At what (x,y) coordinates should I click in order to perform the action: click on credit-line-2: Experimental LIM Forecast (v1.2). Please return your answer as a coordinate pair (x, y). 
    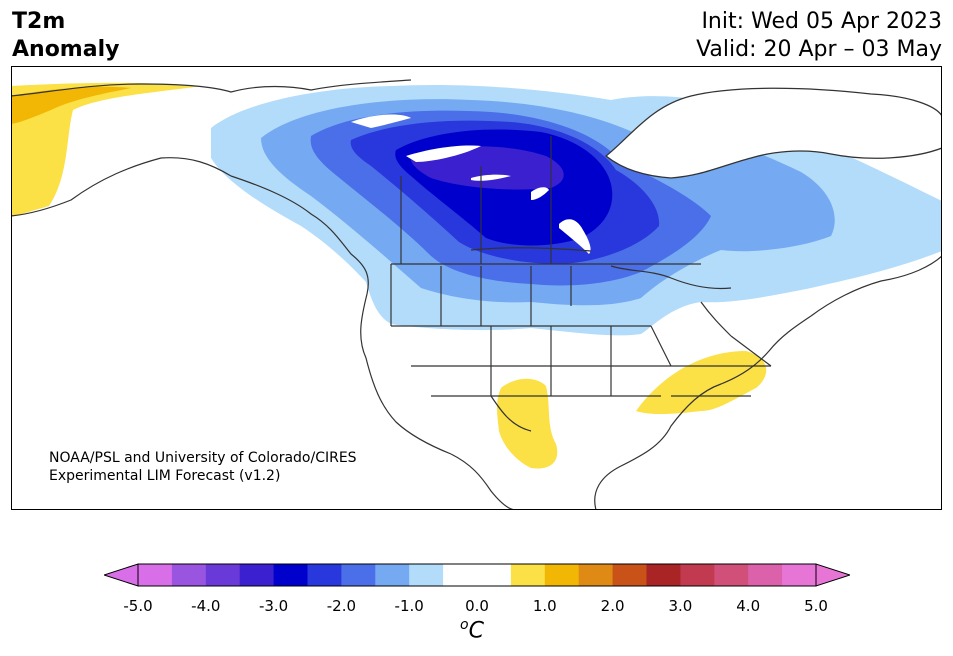
    Looking at the image, I should click on (165, 476).